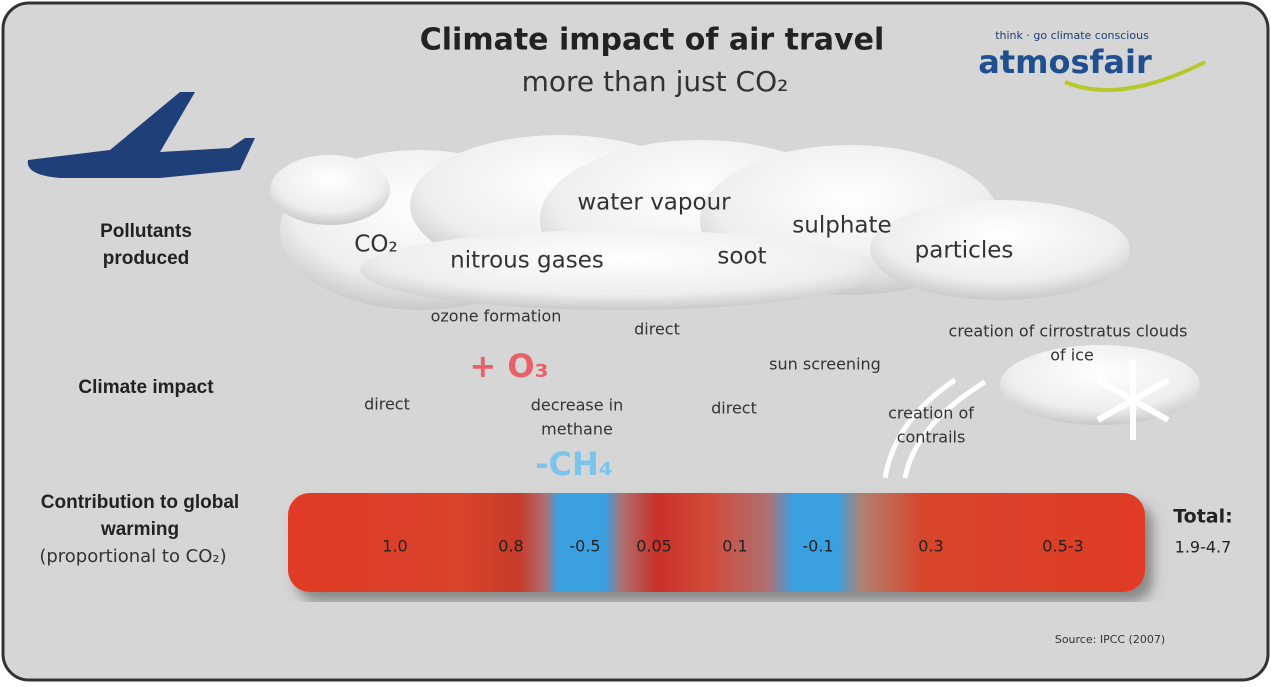 This screenshot has height=687, width=1271. I want to click on contribution-value: 1.0, so click(394, 546).